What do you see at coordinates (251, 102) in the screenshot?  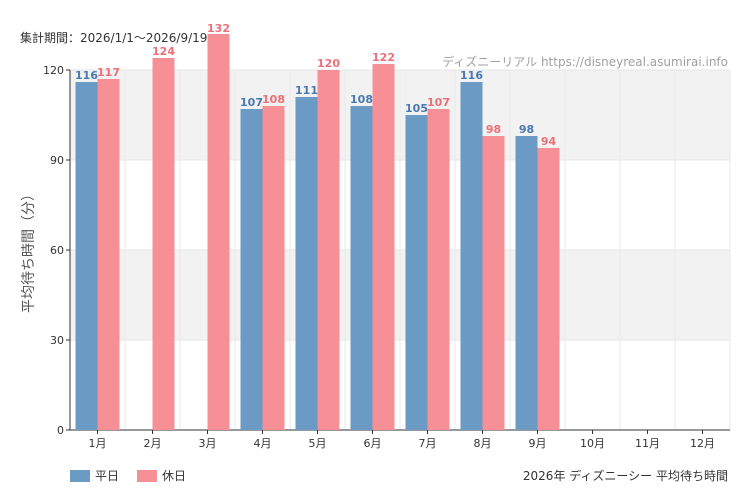 I see `data-label-weekday-4: 107` at bounding box center [251, 102].